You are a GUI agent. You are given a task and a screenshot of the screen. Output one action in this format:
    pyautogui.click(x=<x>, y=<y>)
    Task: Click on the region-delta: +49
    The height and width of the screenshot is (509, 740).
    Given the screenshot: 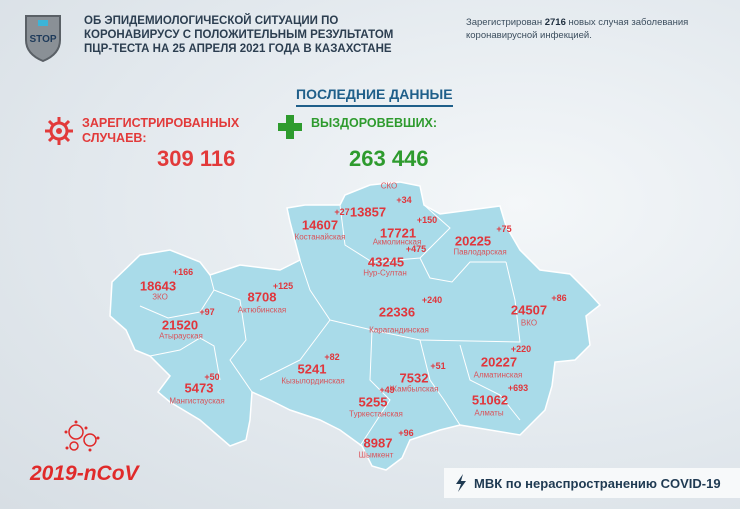 What is the action you would take?
    pyautogui.click(x=387, y=390)
    